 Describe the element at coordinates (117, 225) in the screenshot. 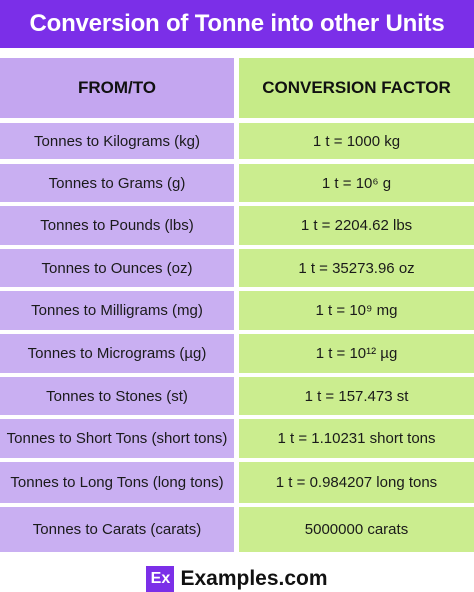

I see `from-cell: Tonnes to Pounds (lbs)` at that location.